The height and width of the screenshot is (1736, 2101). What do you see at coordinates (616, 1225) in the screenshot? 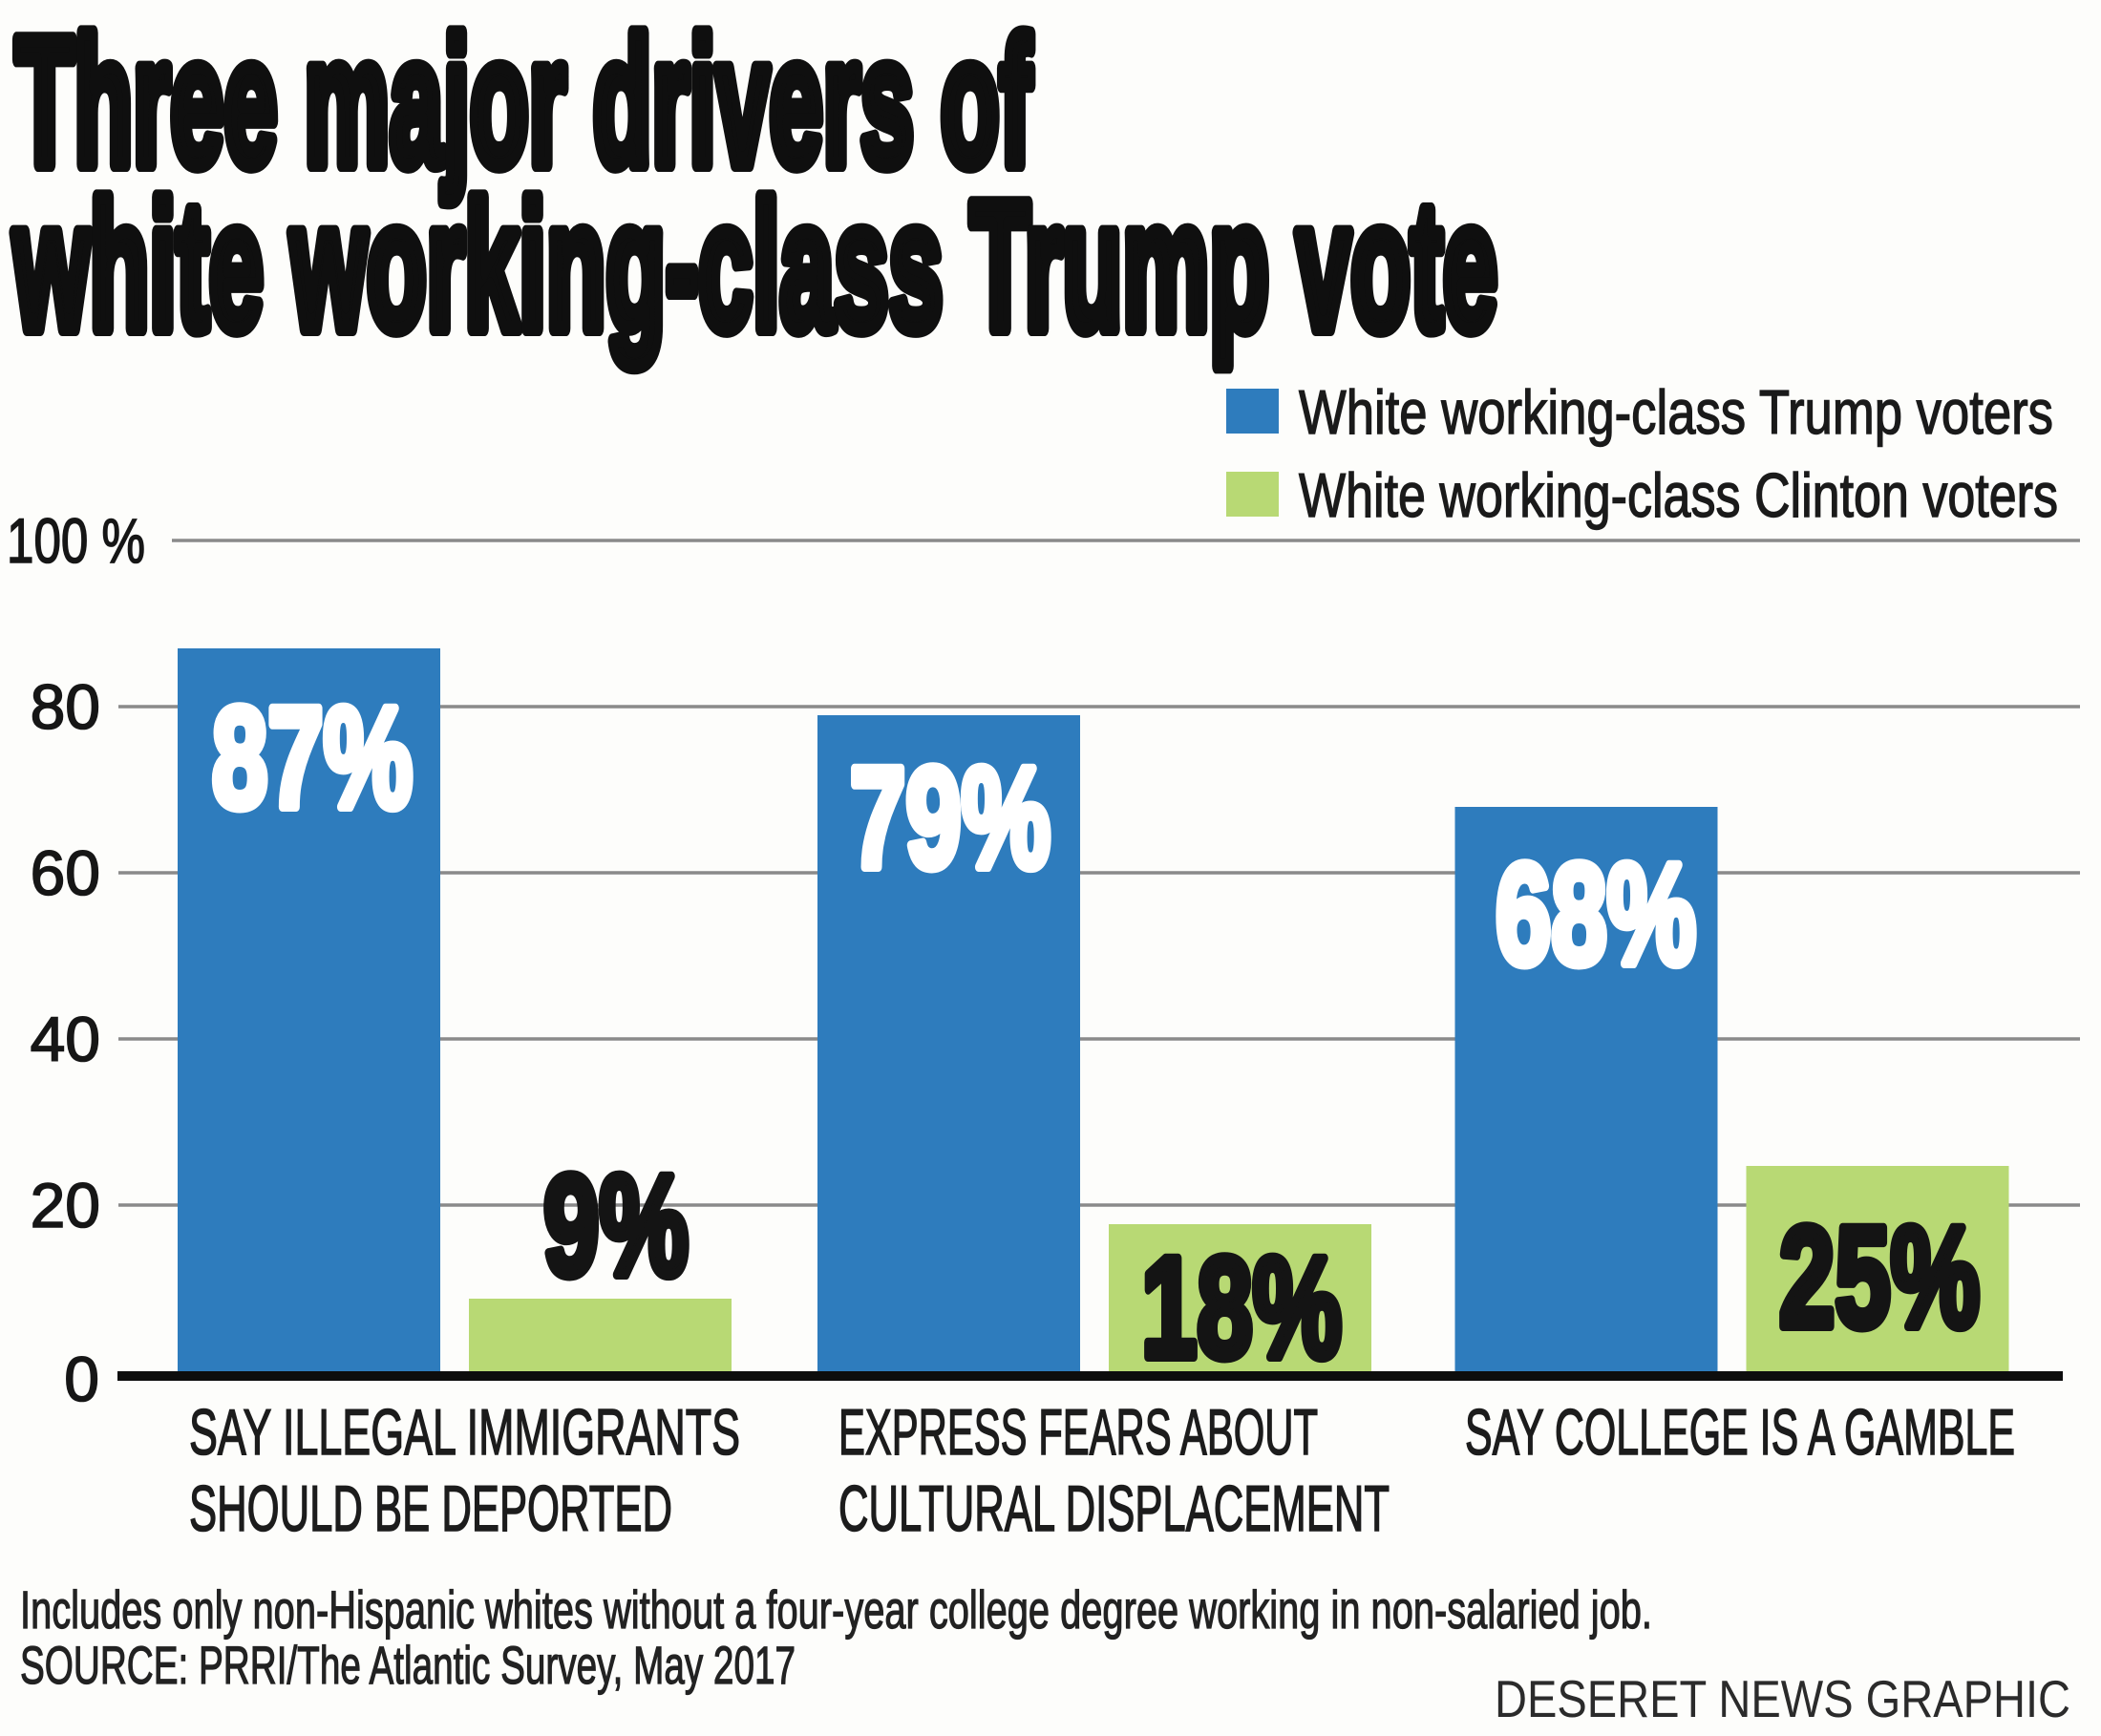
I see `svg-text: 9%` at bounding box center [616, 1225].